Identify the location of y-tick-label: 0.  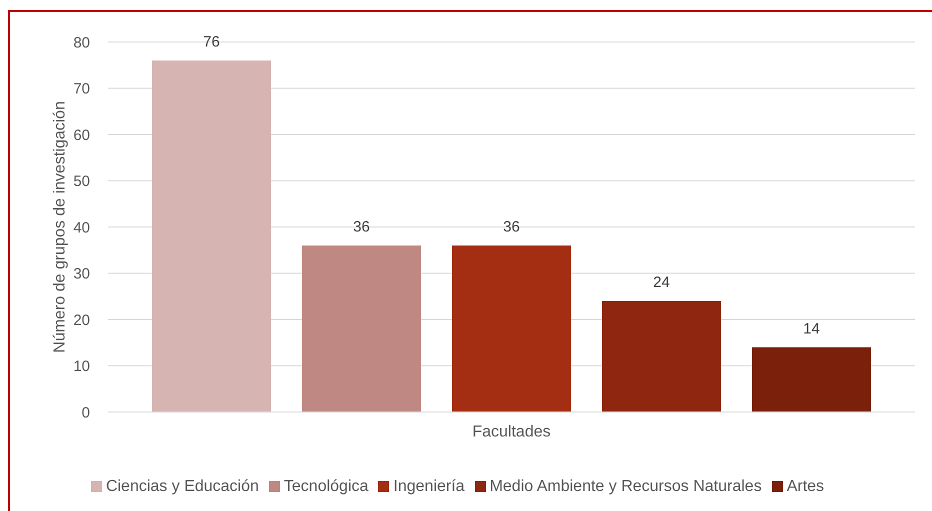
(86, 413).